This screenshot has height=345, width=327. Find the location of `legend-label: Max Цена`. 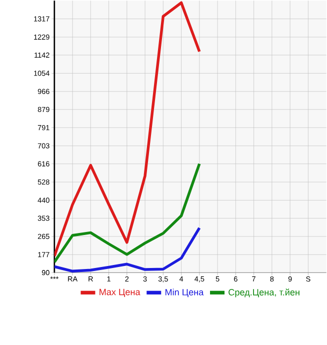

legend-label: Max Цена is located at coordinates (120, 292).